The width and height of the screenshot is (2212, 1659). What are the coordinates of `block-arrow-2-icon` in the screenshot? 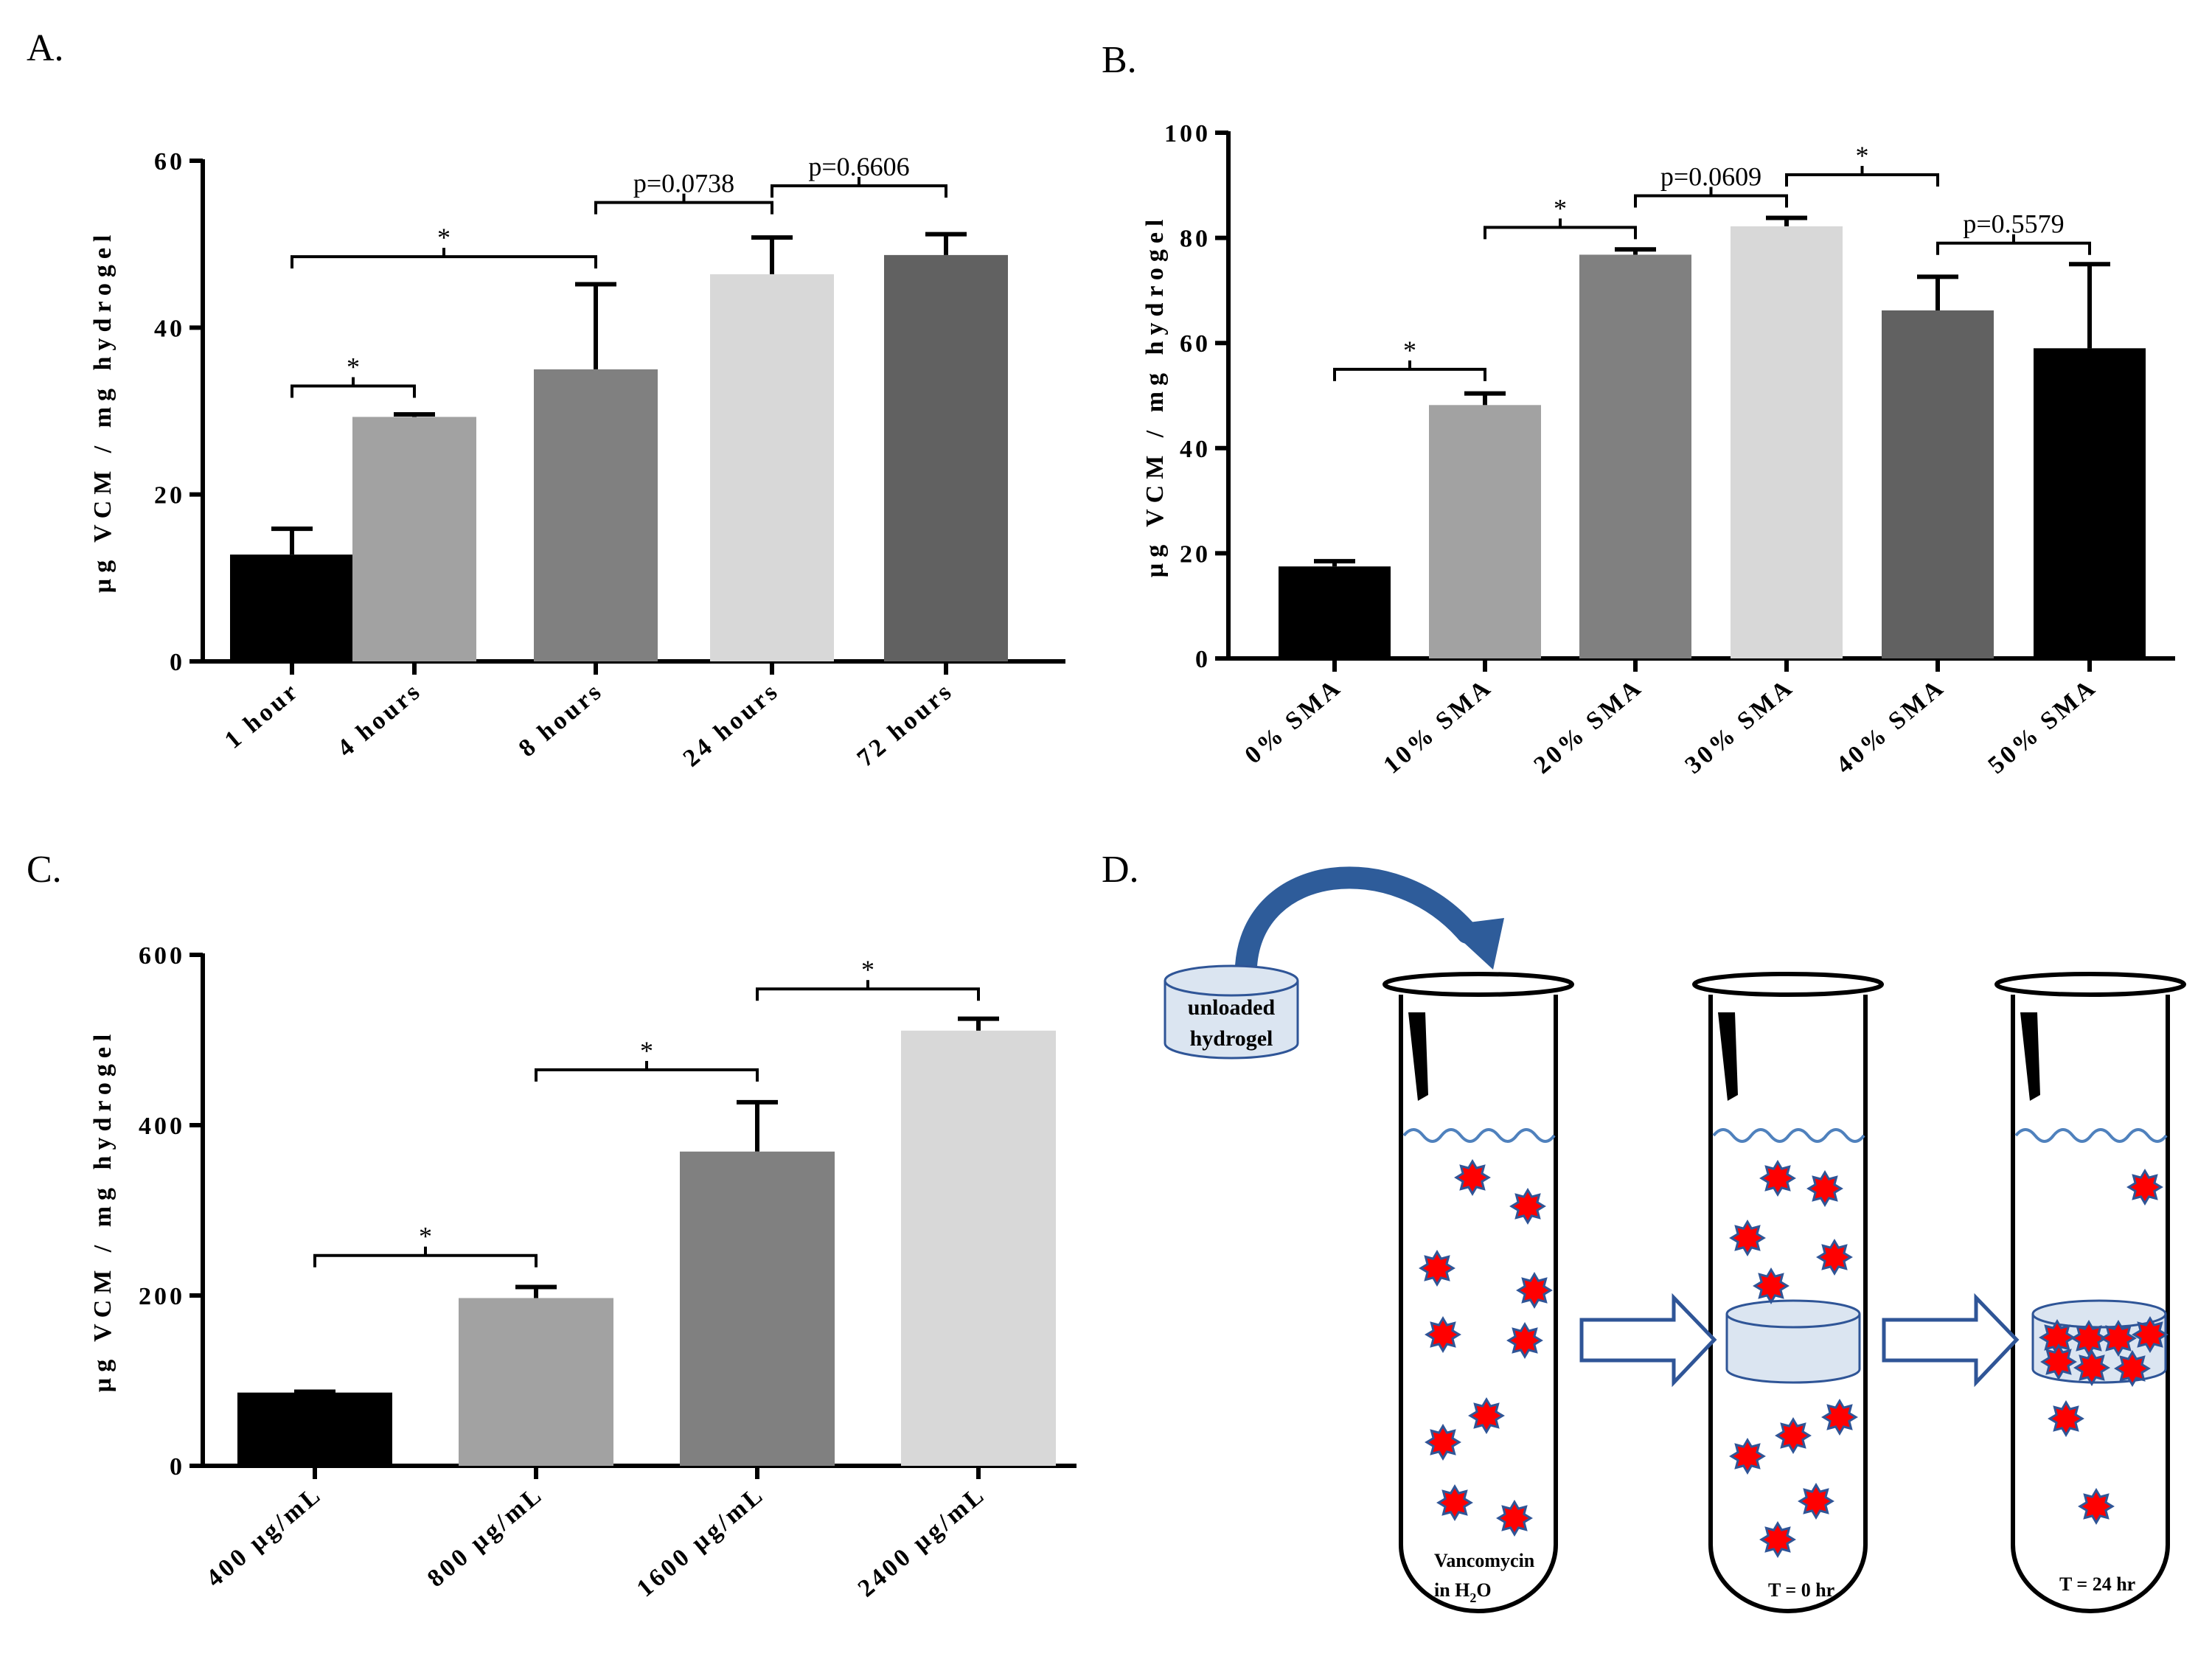 It's located at (1951, 1340).